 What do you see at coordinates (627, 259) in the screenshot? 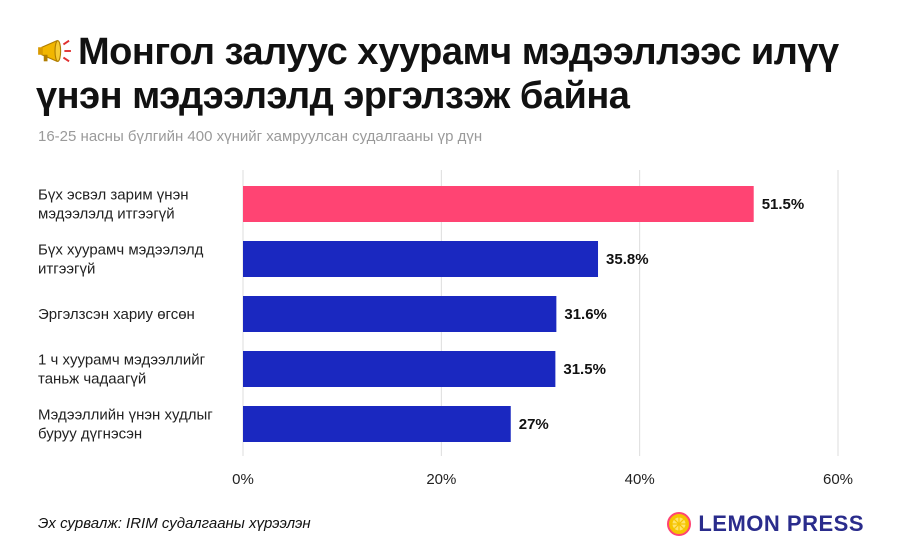
I see `data-label: 35.8%` at bounding box center [627, 259].